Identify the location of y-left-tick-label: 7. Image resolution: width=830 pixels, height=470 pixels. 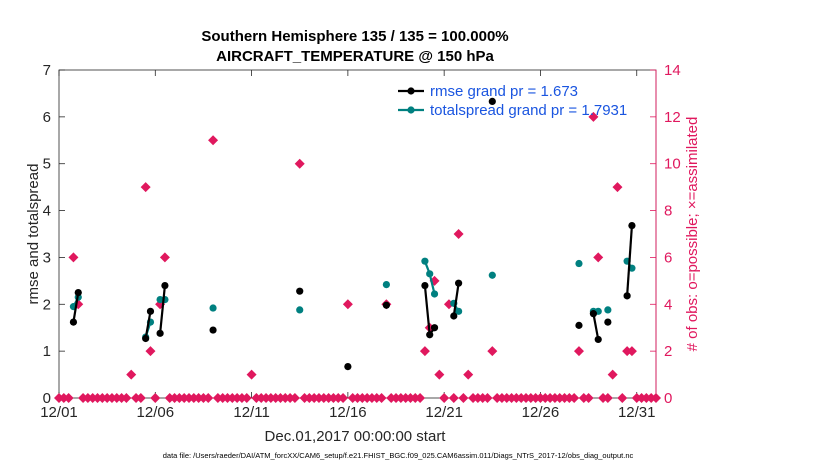
(47, 70).